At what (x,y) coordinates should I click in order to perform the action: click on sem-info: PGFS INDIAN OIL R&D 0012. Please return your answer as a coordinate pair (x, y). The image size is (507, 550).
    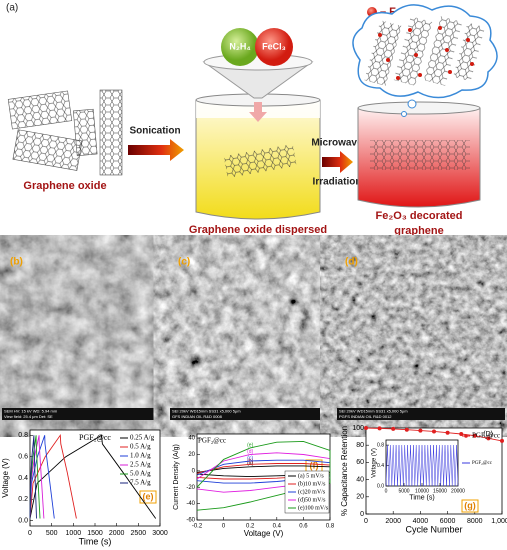
    Looking at the image, I should click on (365, 416).